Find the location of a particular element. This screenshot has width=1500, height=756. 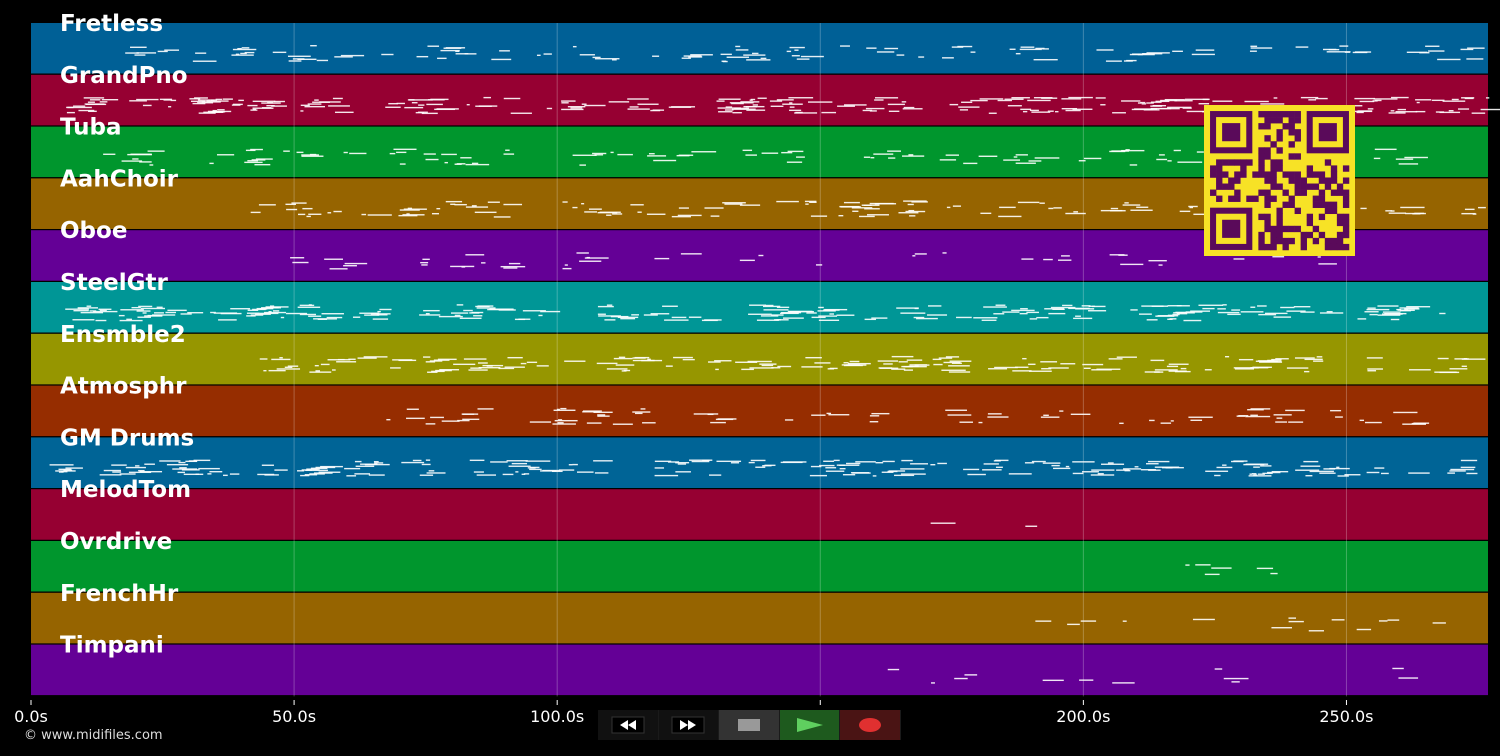

transport-controls is located at coordinates (749, 725).